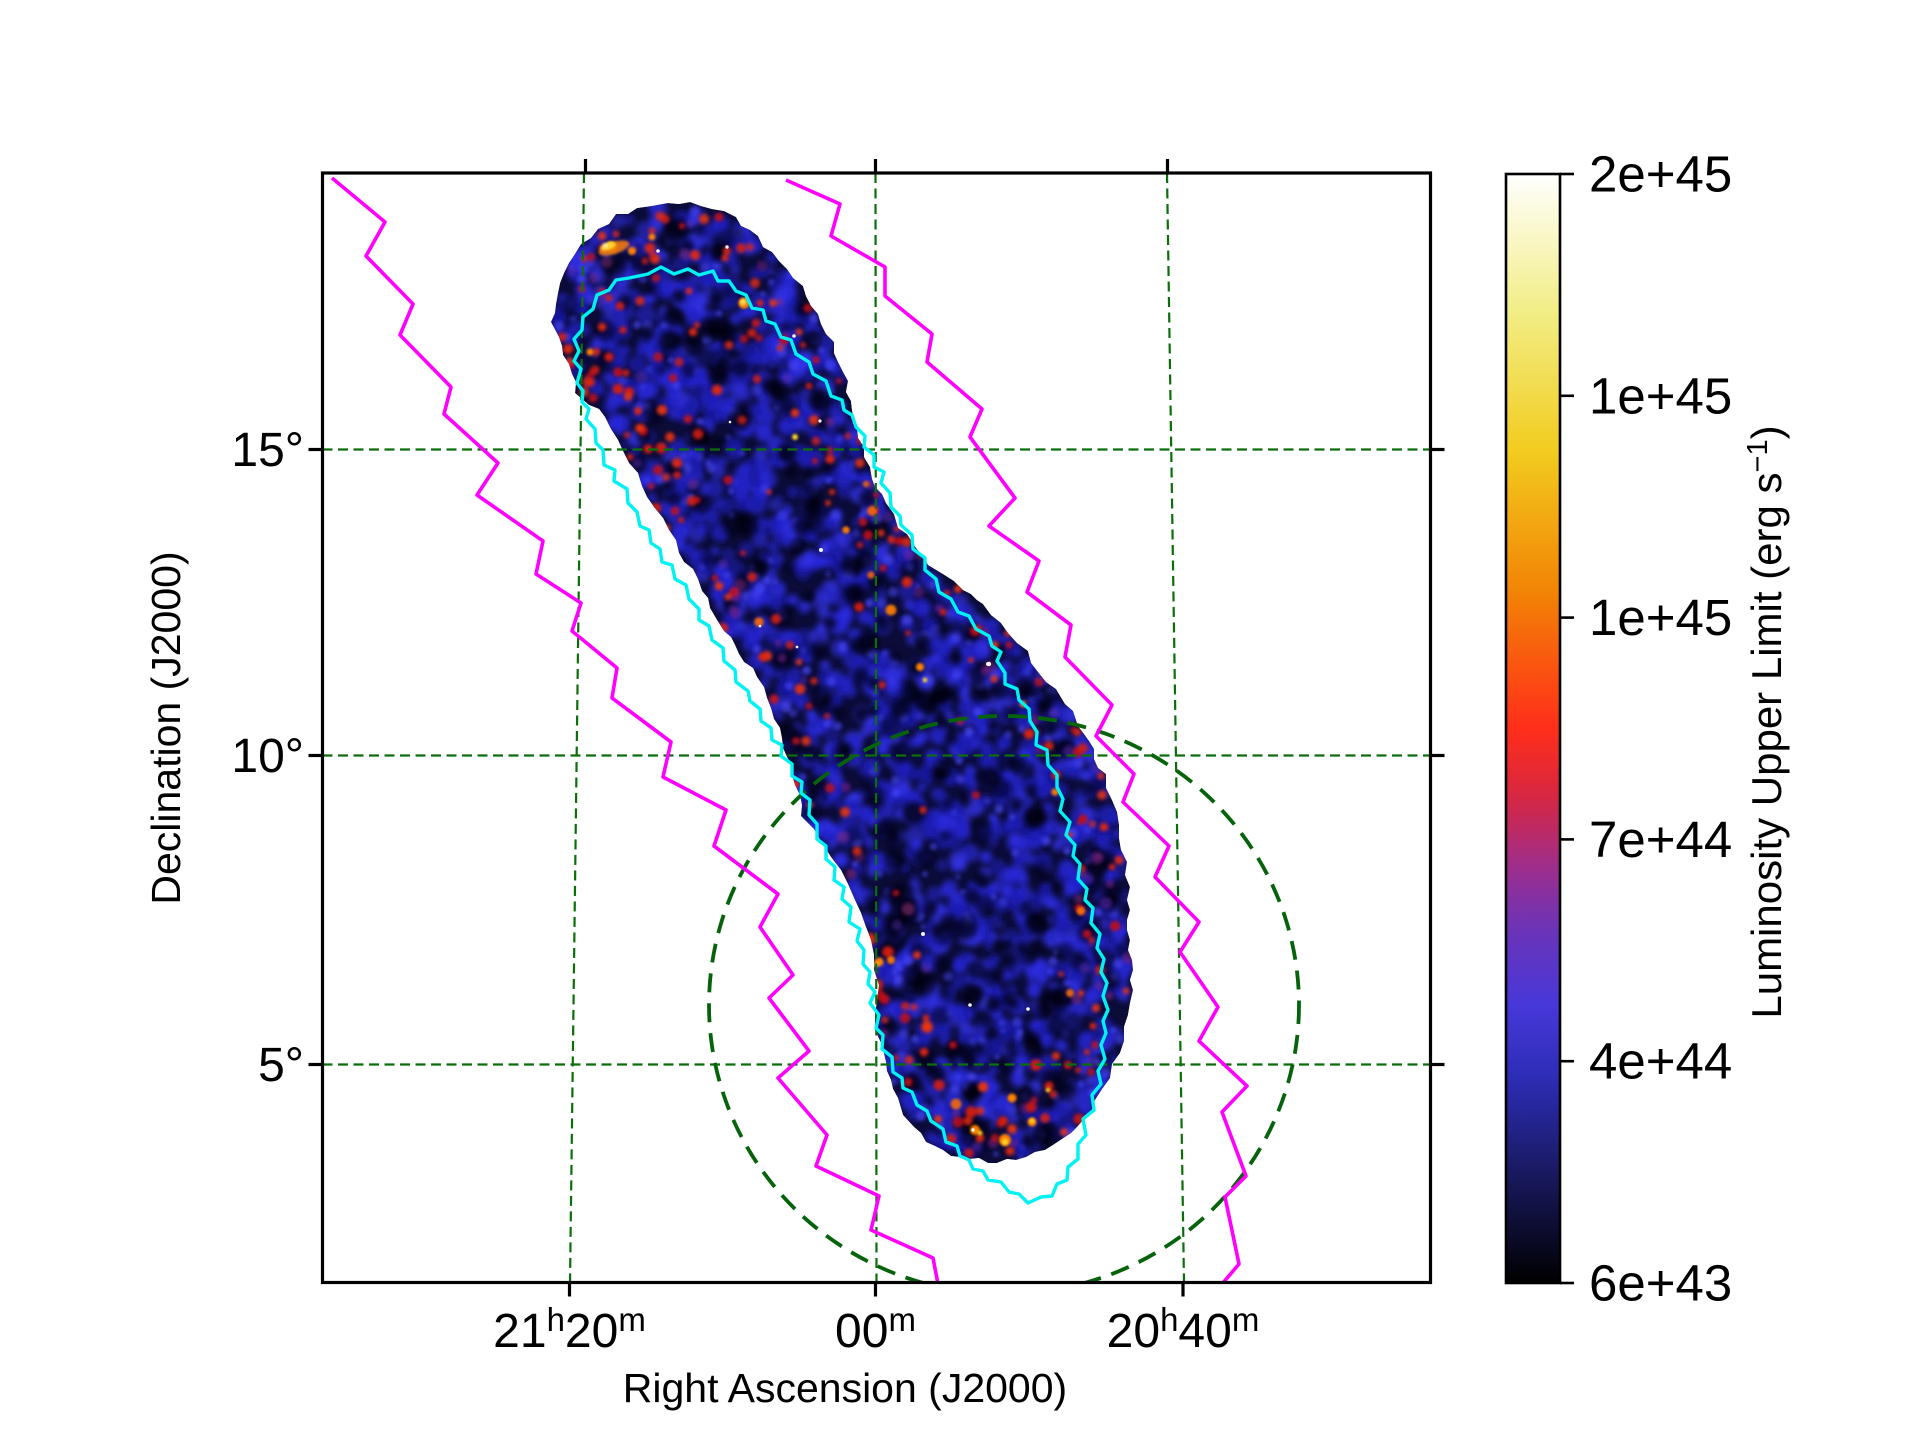  I want to click on svg-text: 15°, so click(267, 450).